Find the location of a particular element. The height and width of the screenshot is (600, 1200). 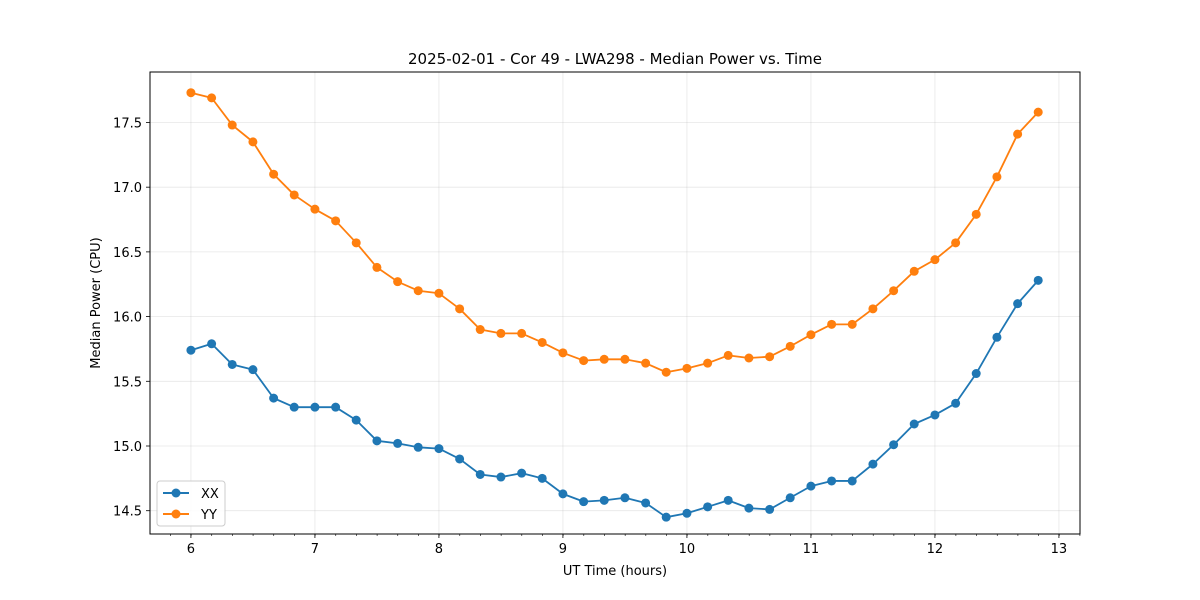

y-tick-label: 15.0 is located at coordinates (127, 447).